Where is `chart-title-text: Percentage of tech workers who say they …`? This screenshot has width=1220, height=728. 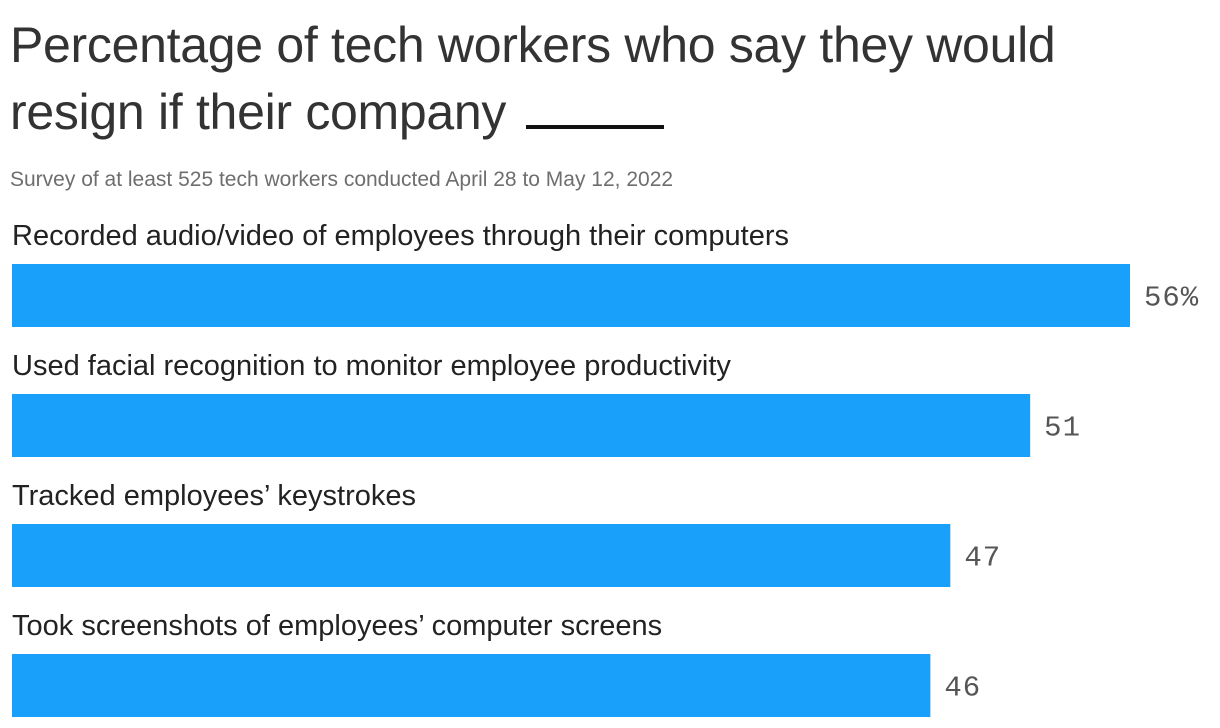
chart-title-text: Percentage of tech workers who say they … is located at coordinates (533, 78).